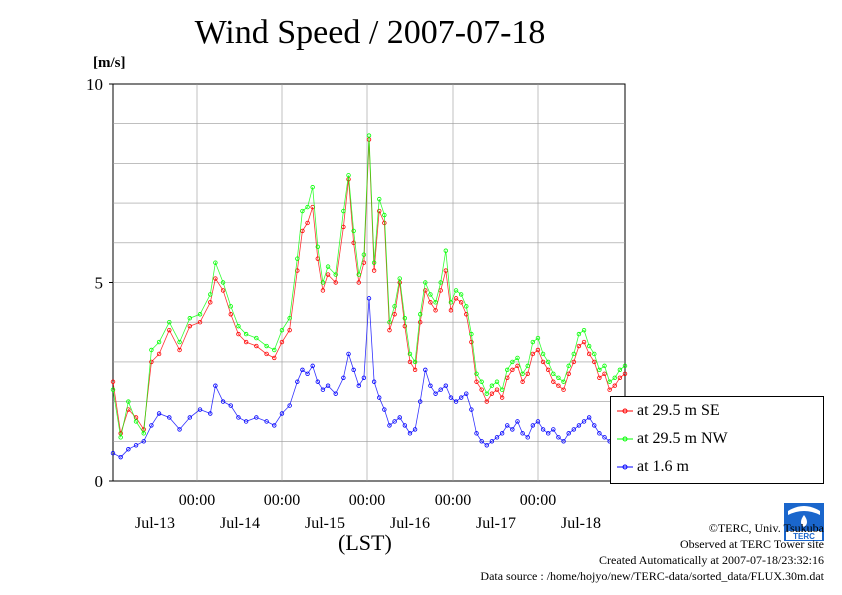 This screenshot has width=842, height=595. I want to click on y-axis-unit-label: [m/s], so click(109, 63).